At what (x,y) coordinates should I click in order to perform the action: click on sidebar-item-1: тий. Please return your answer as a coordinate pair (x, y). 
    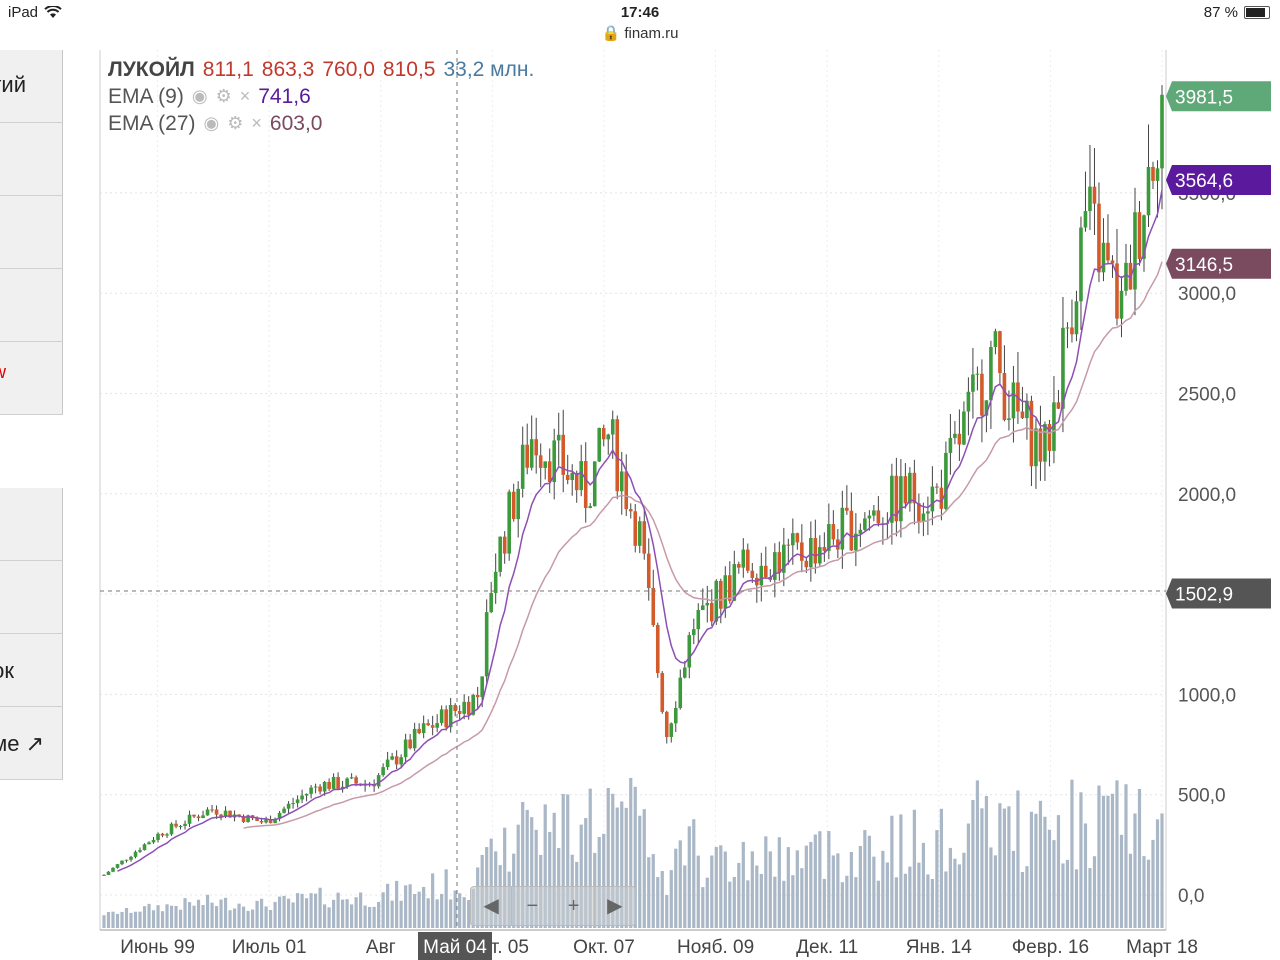
    Looking at the image, I should click on (31, 86).